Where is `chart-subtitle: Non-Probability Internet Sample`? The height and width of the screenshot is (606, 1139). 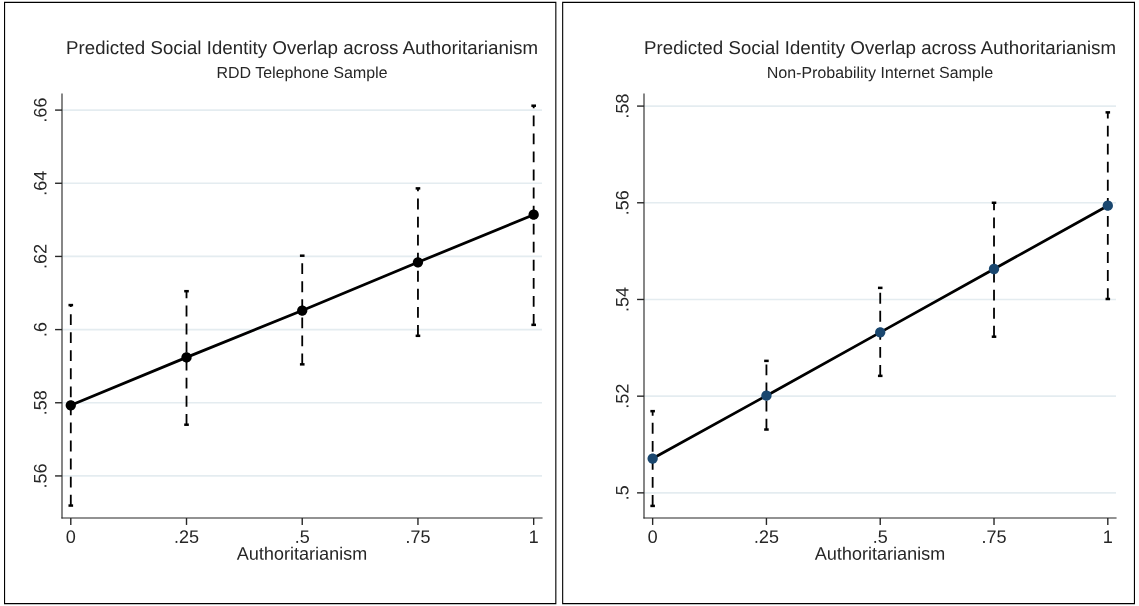 chart-subtitle: Non-Probability Internet Sample is located at coordinates (880, 74).